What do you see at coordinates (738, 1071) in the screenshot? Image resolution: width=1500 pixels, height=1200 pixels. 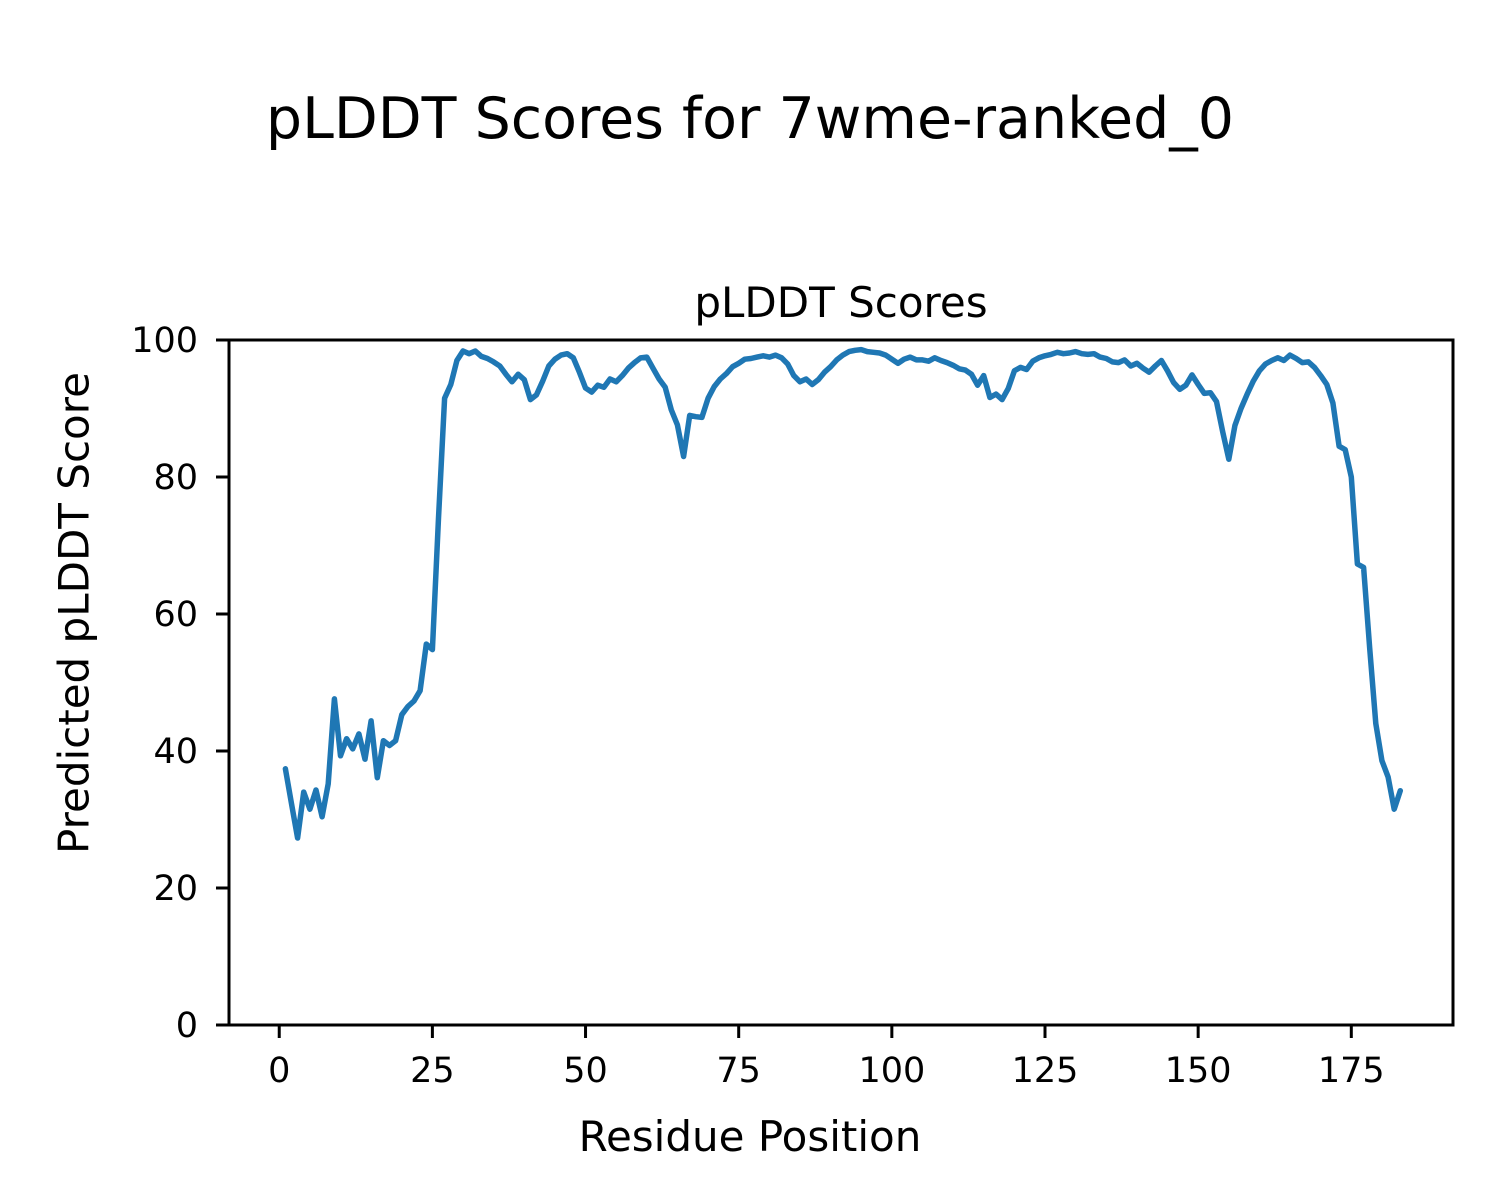 I see `x-tick-label: 75` at bounding box center [738, 1071].